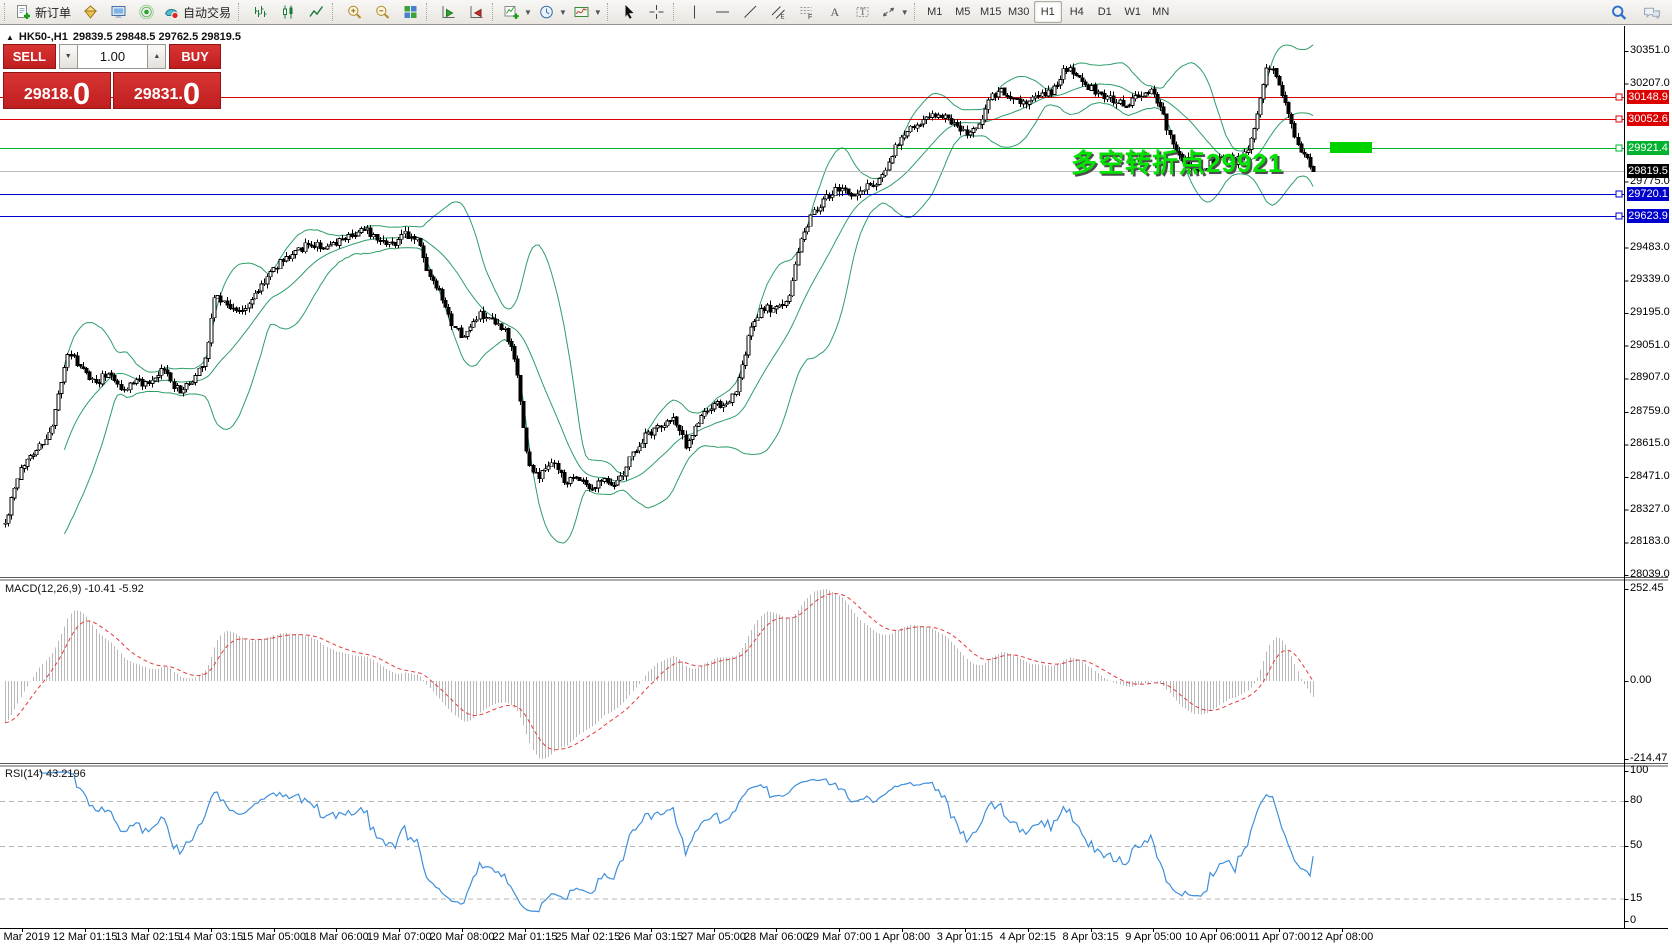 Image resolution: width=1672 pixels, height=945 pixels. I want to click on chat-icon, so click(1652, 12).